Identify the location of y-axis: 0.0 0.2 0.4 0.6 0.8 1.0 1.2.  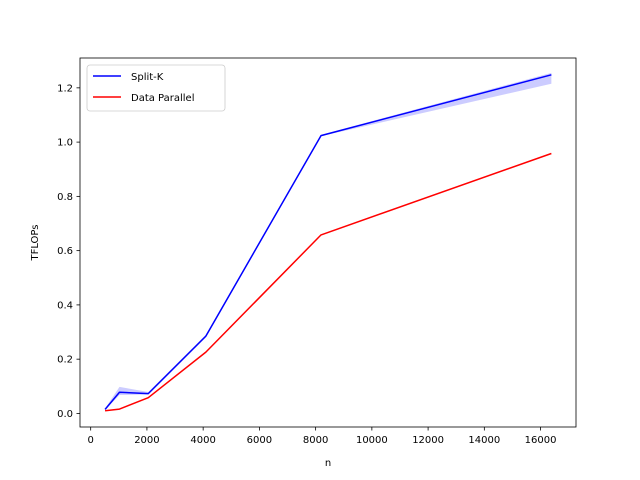
(68, 251).